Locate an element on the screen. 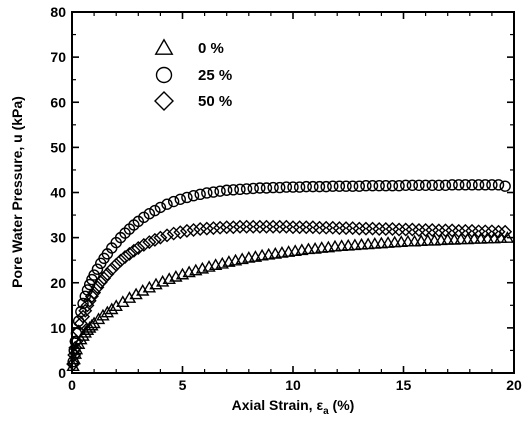 Image resolution: width=529 pixels, height=423 pixels. legend-label: 25 % is located at coordinates (215, 75).